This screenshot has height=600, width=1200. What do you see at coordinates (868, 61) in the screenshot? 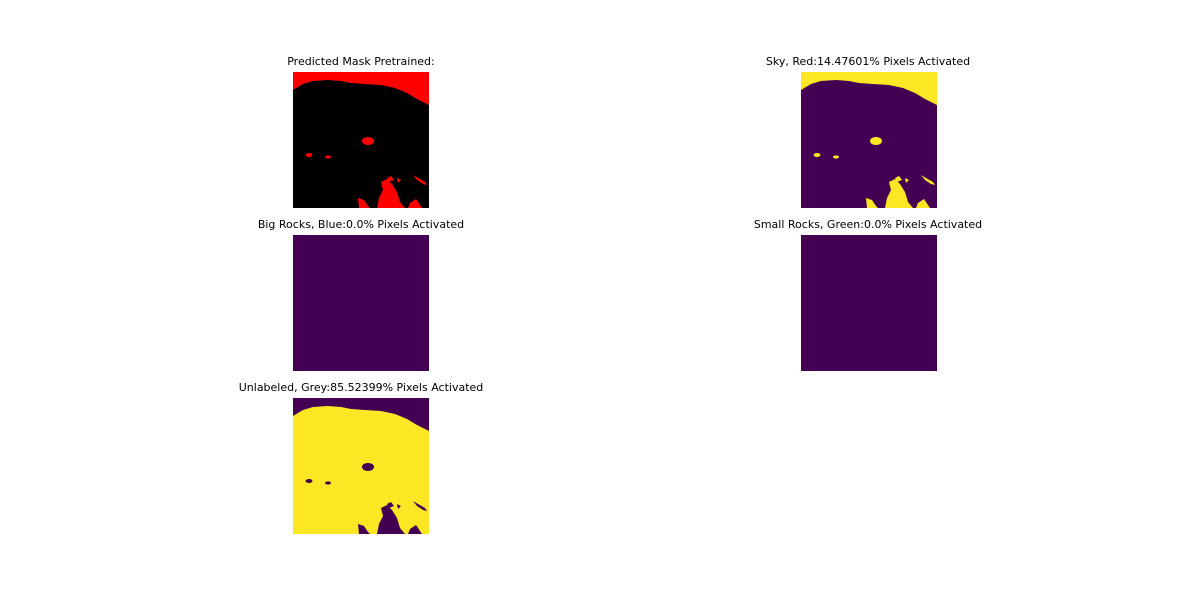
I see `panel-title-sky: Sky, Red:14.47601% Pixels Activated` at bounding box center [868, 61].